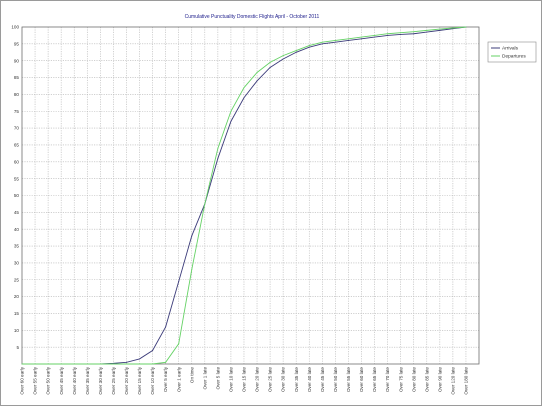 The height and width of the screenshot is (406, 542). I want to click on x-tick-label: Over 25 early, so click(113, 380).